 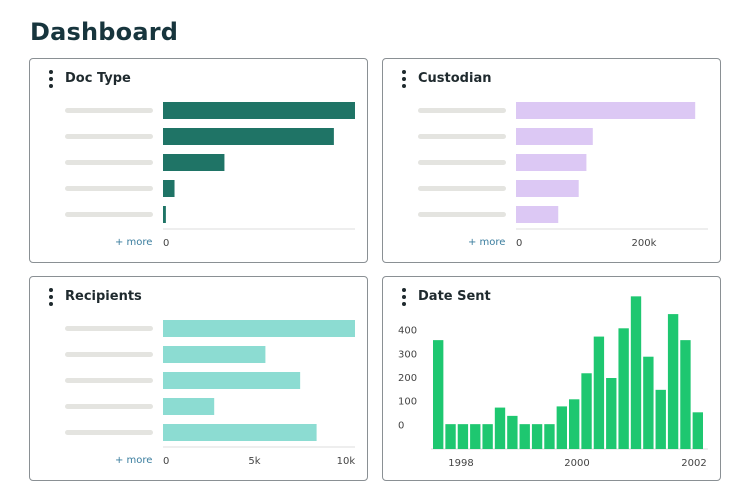 What do you see at coordinates (407, 378) in the screenshot?
I see `date-sent-y-tick-label: 200` at bounding box center [407, 378].